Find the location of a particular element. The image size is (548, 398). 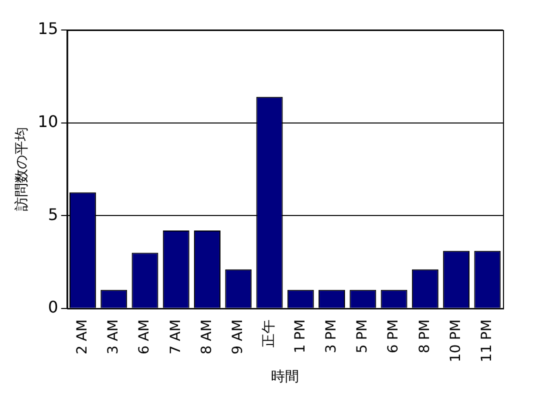

x-tick-label: 10 PM is located at coordinates (456, 340).